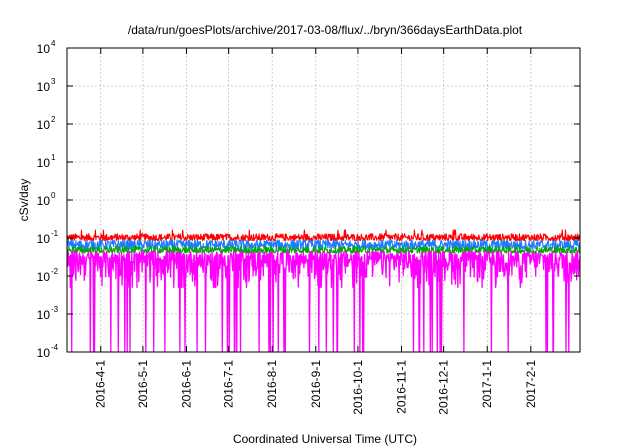 This screenshot has width=640, height=448. What do you see at coordinates (325, 439) in the screenshot?
I see `x-axis-label: Coordinated Universal Time (UTC)` at bounding box center [325, 439].